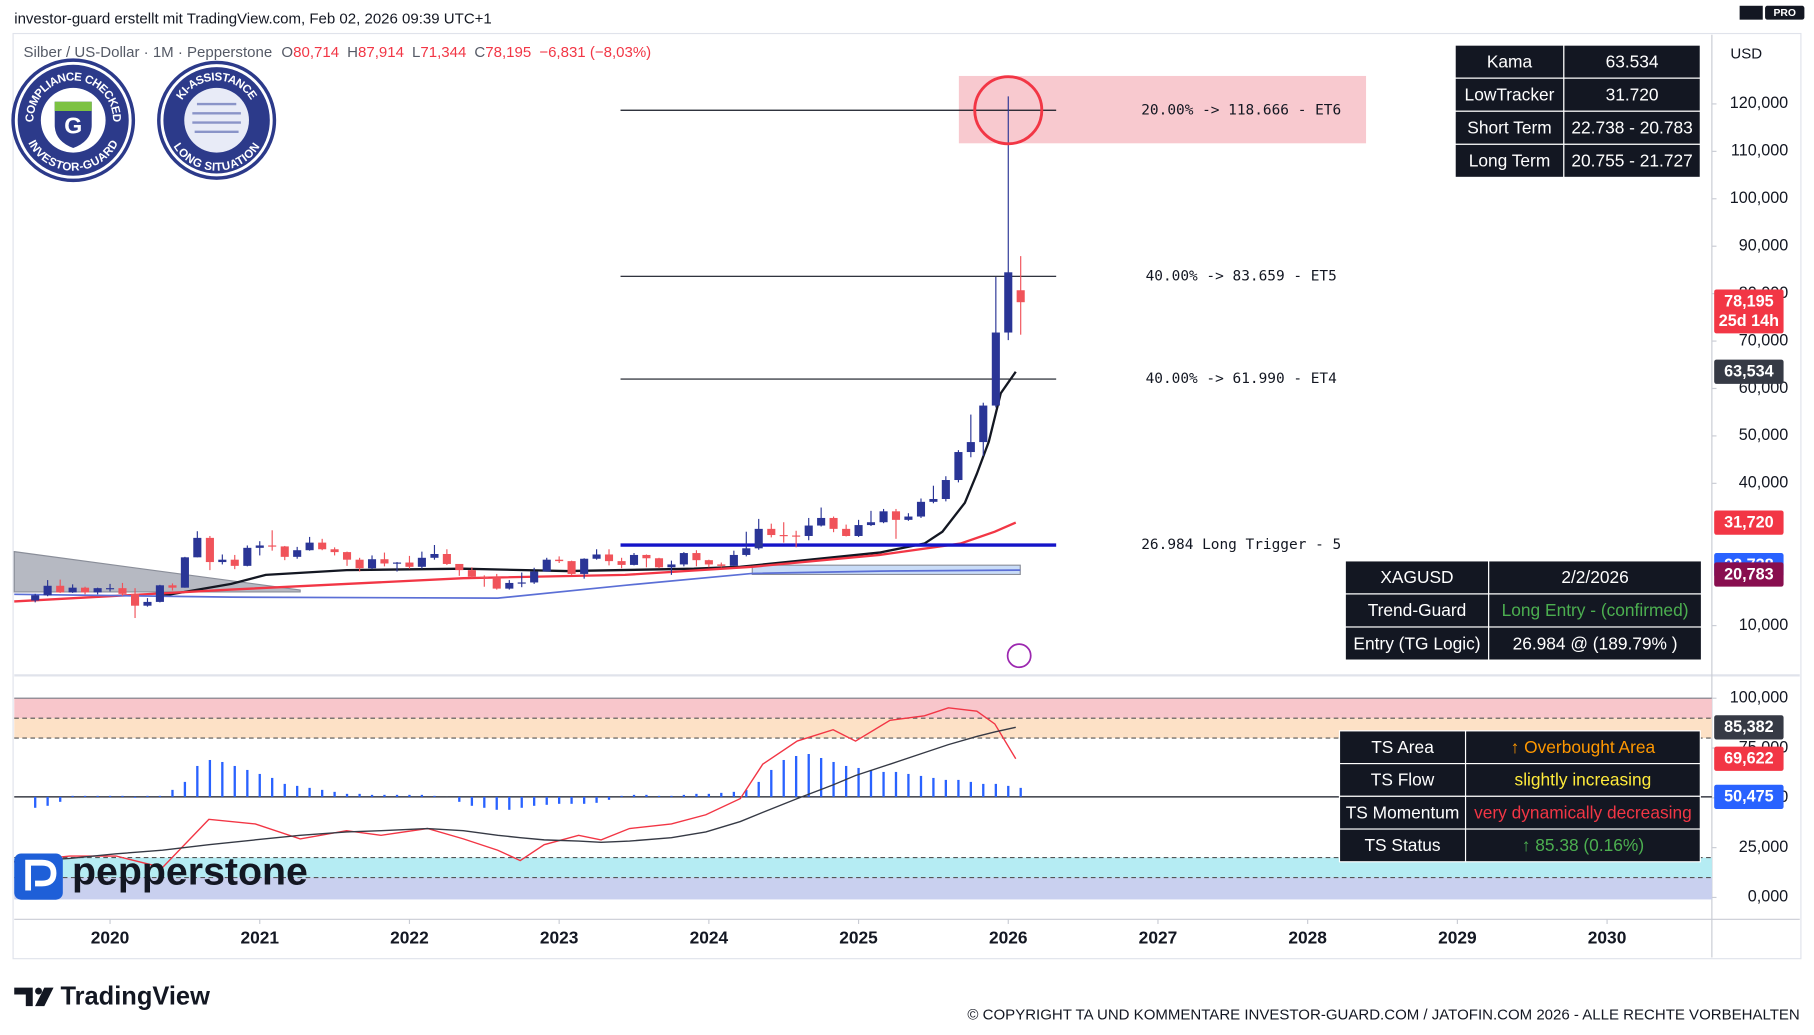 The width and height of the screenshot is (1814, 1035). I want to click on badge: G COMPLIANCE CHECKED INVESTOR-GUARD, so click(73, 120).